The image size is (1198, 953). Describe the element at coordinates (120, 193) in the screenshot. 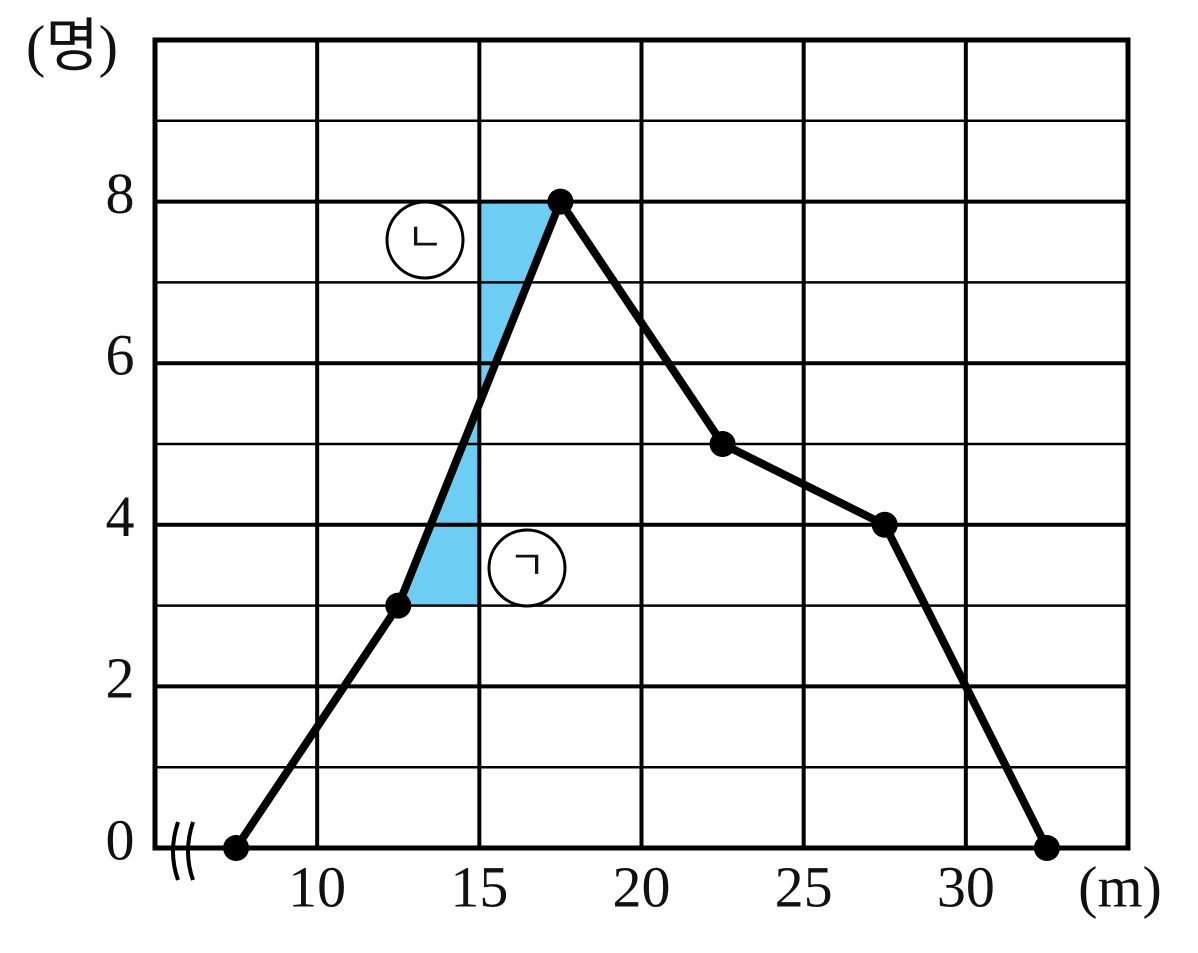

I see `y-tick-label: 8` at that location.